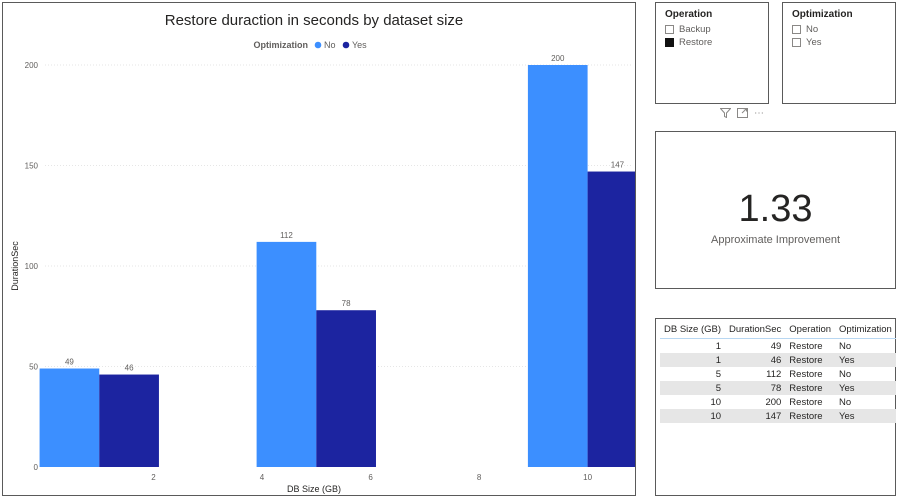 The image size is (900, 499). I want to click on data-label: 200, so click(558, 58).